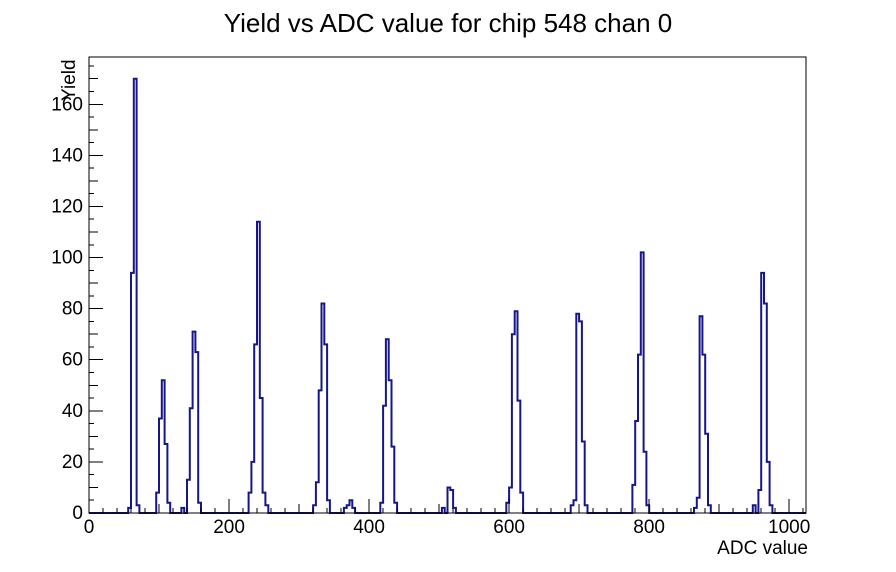 The height and width of the screenshot is (572, 896). I want to click on x-axis-title: ADC value, so click(762, 548).